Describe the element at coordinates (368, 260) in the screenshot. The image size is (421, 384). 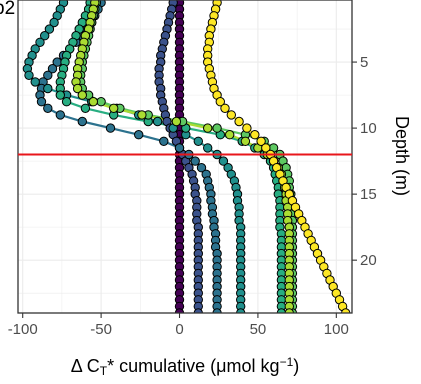
I see `y-tick-label: 20` at that location.